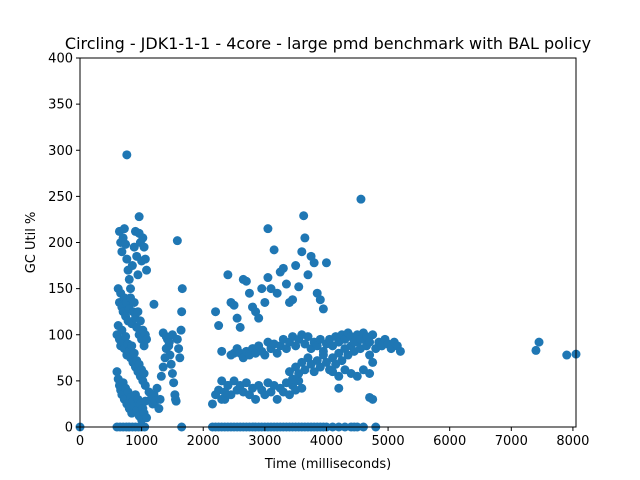 Image resolution: width=640 pixels, height=480 pixels. I want to click on y-tick-label: 150, so click(60, 289).